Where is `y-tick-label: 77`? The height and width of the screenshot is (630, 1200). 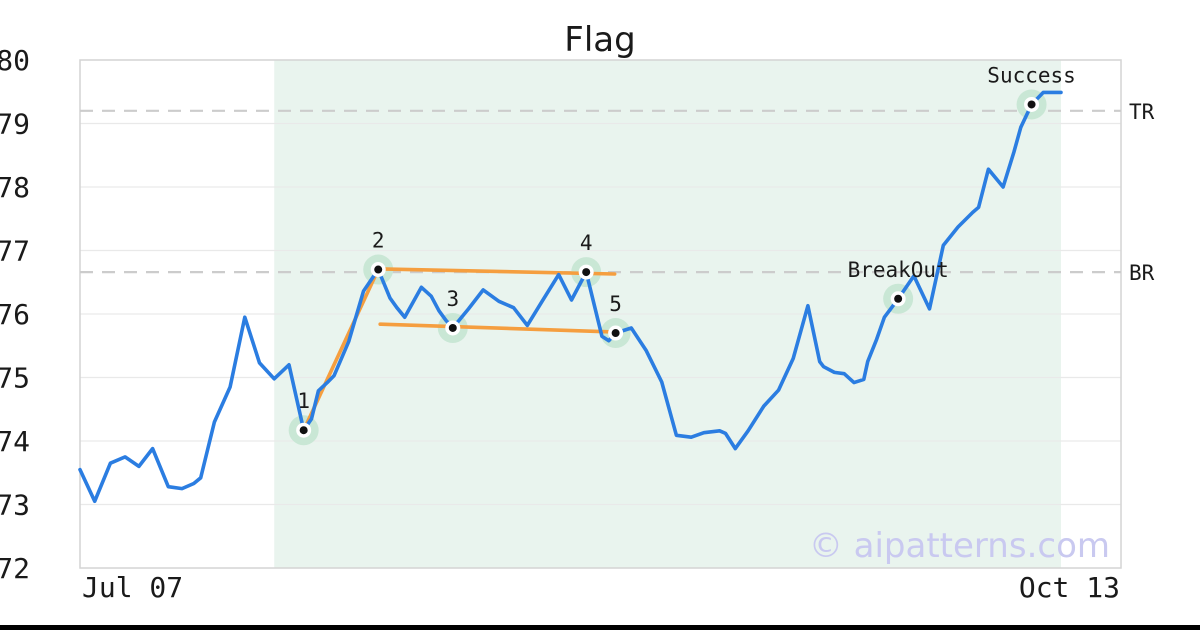 y-tick-label: 77 is located at coordinates (15, 251).